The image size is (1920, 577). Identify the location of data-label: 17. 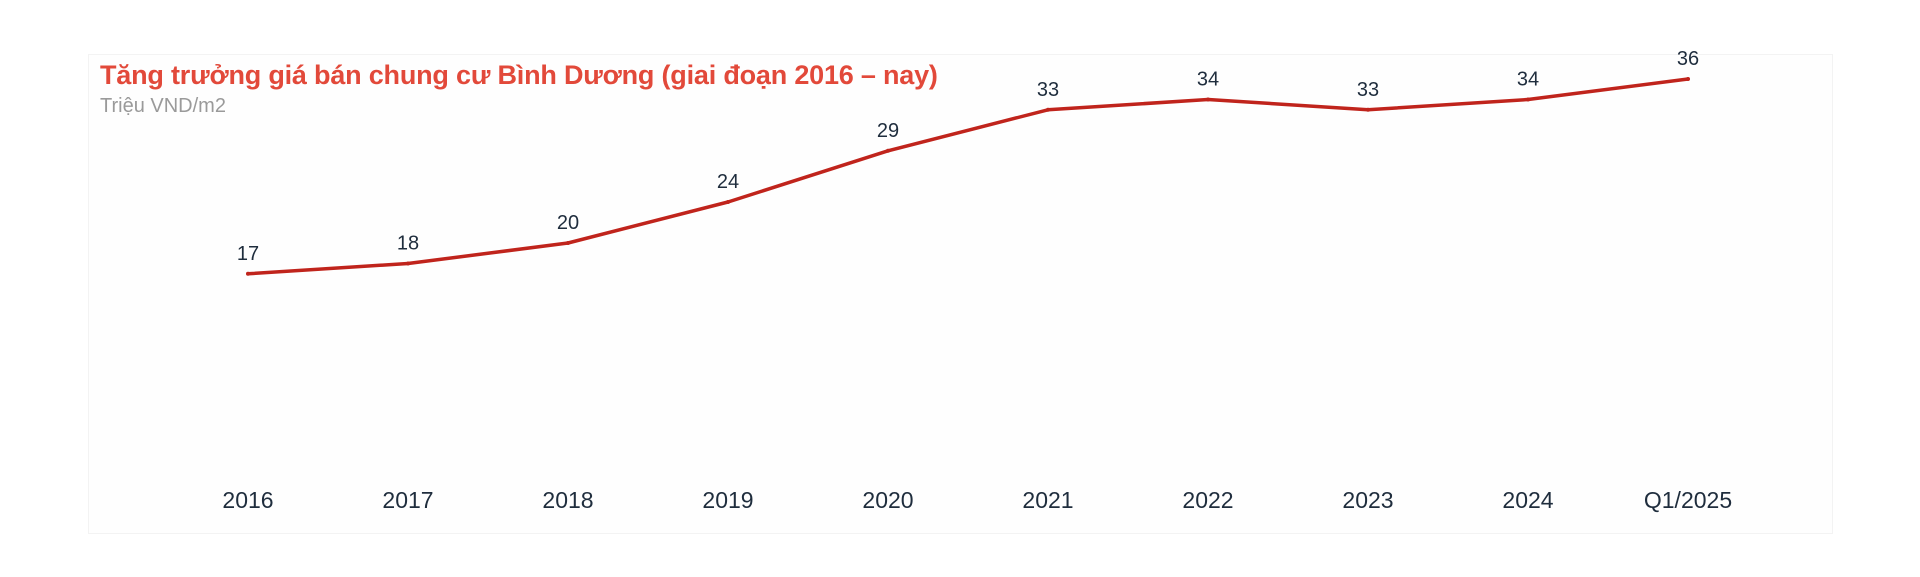
(248, 254).